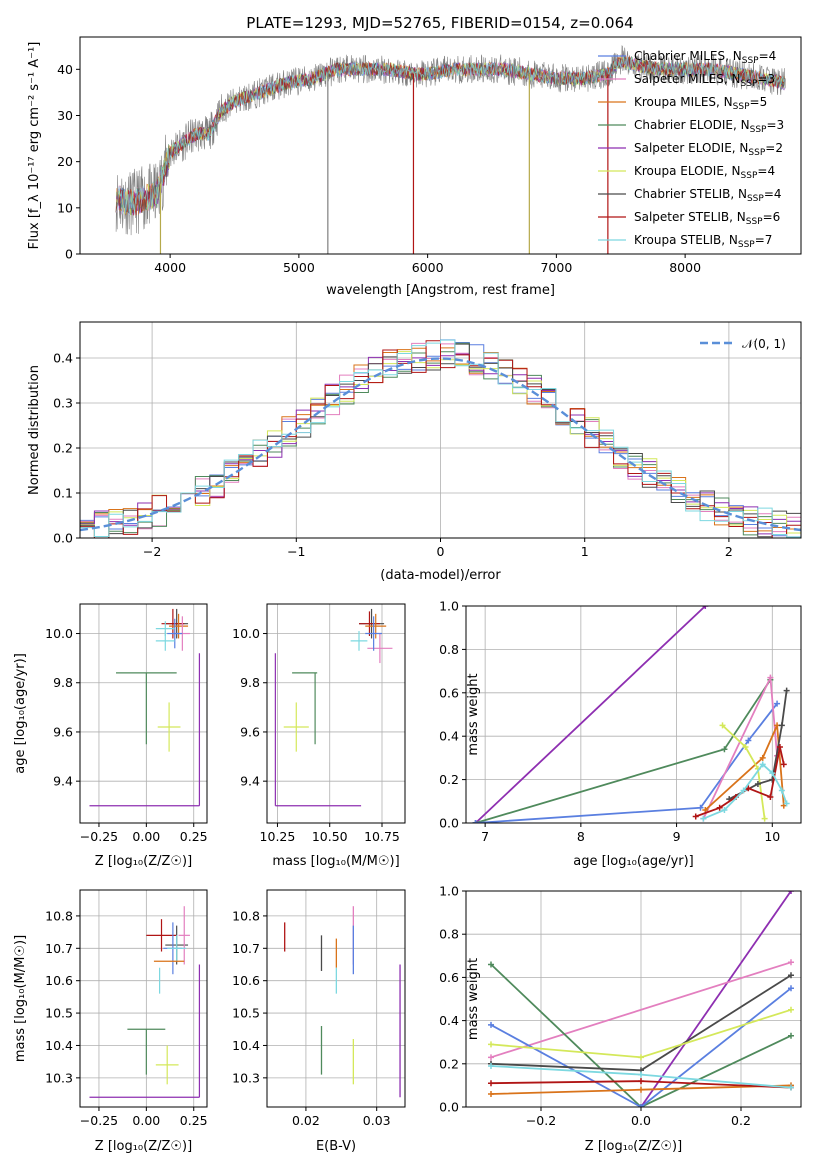 This screenshot has height=1170, width=819. Describe the element at coordinates (741, 1120) in the screenshot. I see `x-tick-label: 0.2` at that location.